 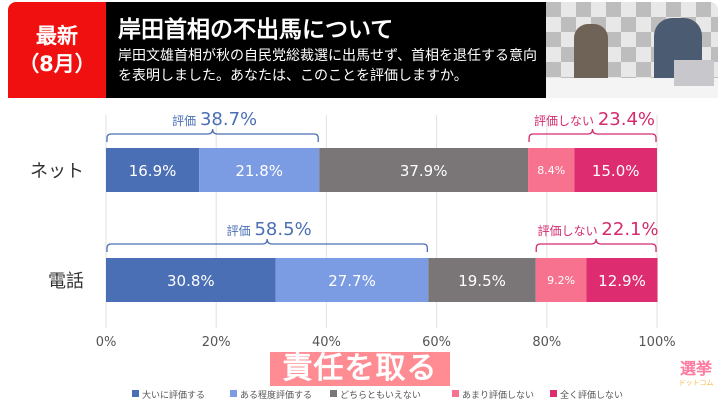 I want to click on bar-value-label: 16.9%, so click(x=153, y=171).